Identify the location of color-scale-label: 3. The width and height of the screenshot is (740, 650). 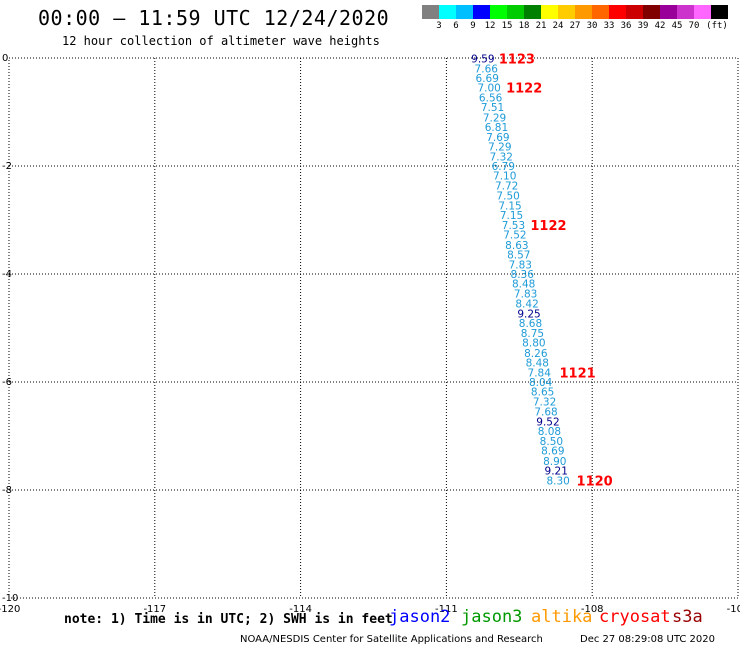
(439, 26).